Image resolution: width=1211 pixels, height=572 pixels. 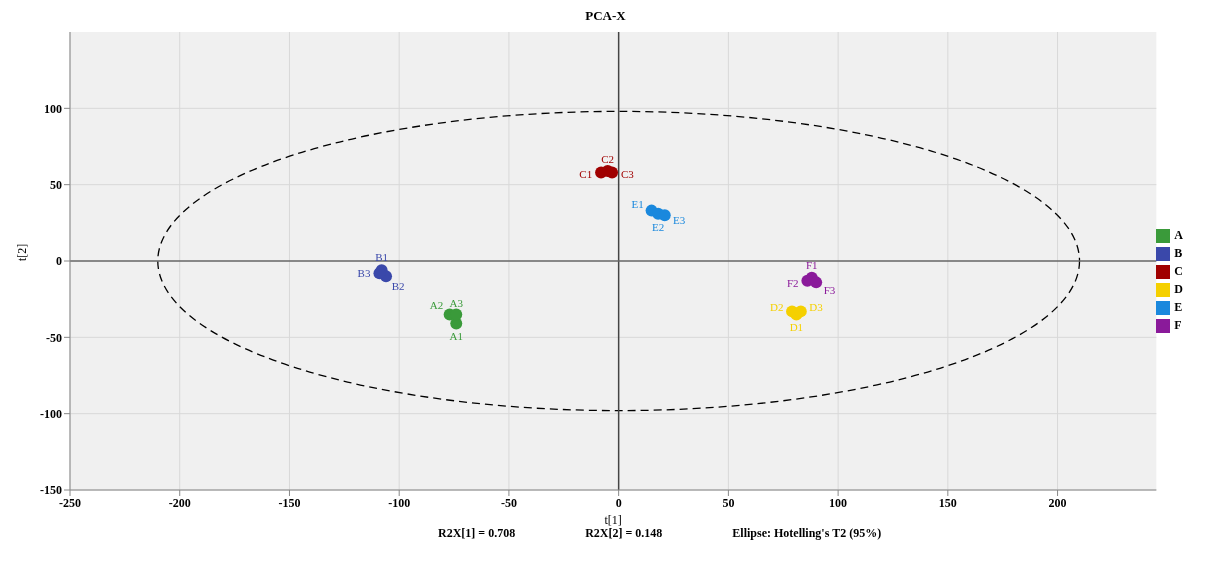 What do you see at coordinates (792, 282) in the screenshot?
I see `annotation: F2` at bounding box center [792, 282].